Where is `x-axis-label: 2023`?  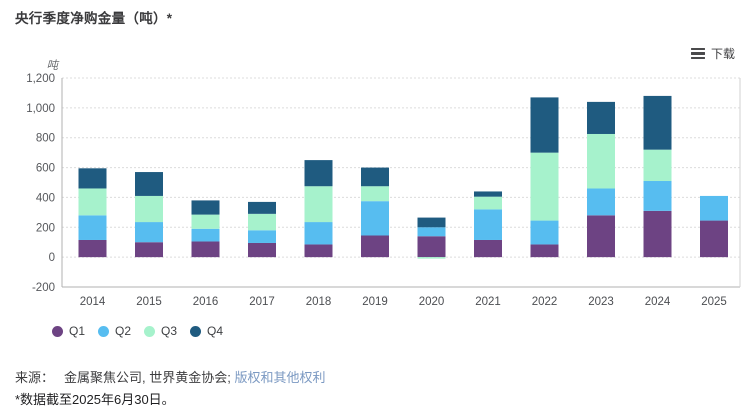
x-axis-label: 2023 is located at coordinates (601, 302).